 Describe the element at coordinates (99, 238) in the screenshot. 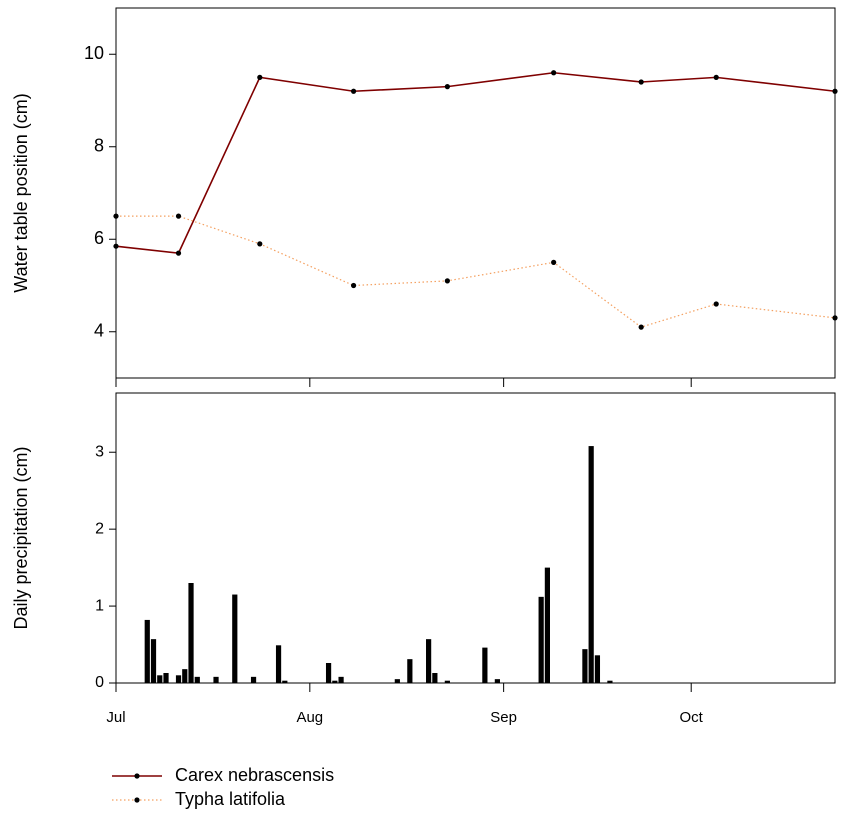

I see `y-tick-label: 6` at that location.